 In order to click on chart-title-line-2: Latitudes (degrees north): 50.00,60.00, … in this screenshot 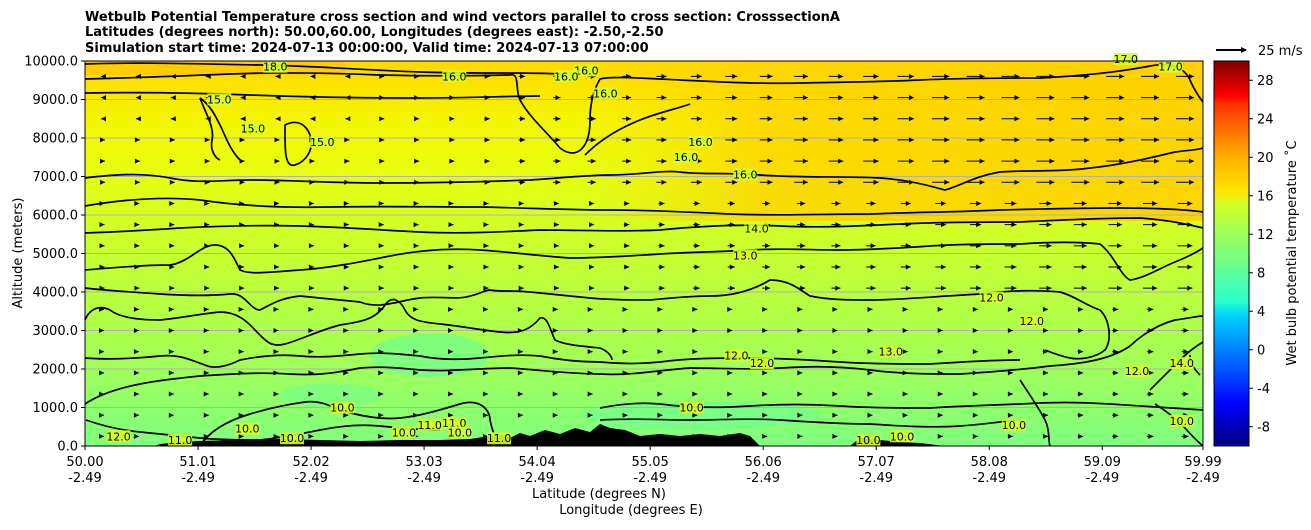, I will do `click(374, 32)`.